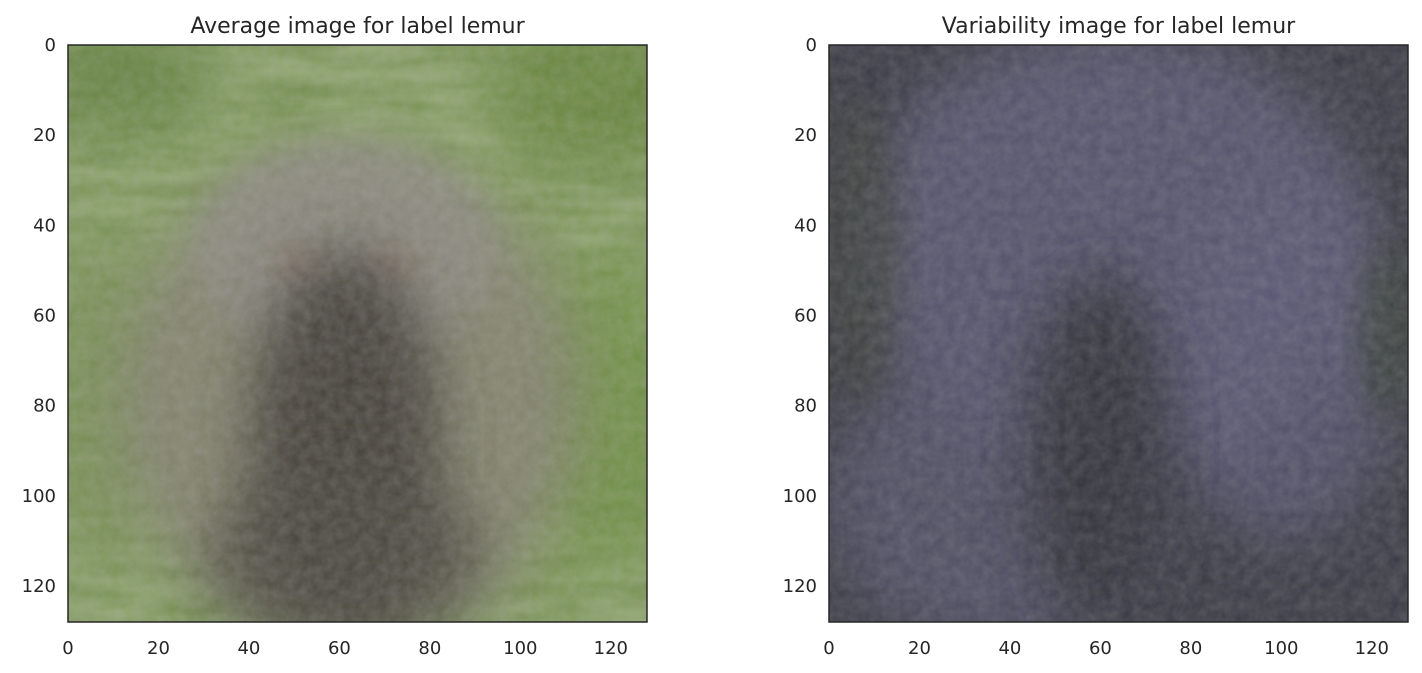 The width and height of the screenshot is (1422, 673). What do you see at coordinates (158, 648) in the screenshot?
I see `average-x-tick-label: 20` at bounding box center [158, 648].